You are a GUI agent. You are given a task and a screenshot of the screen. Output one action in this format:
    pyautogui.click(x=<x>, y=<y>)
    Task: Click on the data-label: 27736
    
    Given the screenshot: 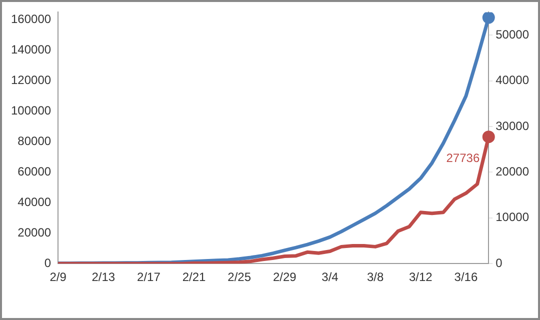 What is the action you would take?
    pyautogui.click(x=463, y=158)
    